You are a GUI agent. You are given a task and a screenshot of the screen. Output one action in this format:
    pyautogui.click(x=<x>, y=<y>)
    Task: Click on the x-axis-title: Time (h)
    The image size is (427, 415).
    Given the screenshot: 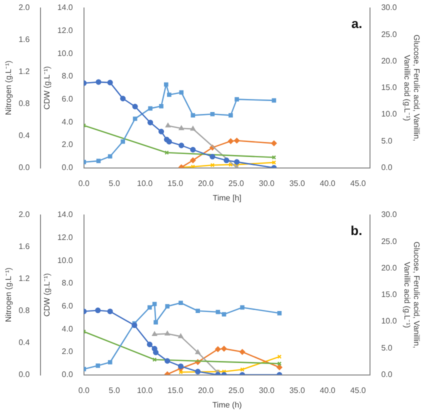 What is the action you would take?
    pyautogui.click(x=227, y=405)
    